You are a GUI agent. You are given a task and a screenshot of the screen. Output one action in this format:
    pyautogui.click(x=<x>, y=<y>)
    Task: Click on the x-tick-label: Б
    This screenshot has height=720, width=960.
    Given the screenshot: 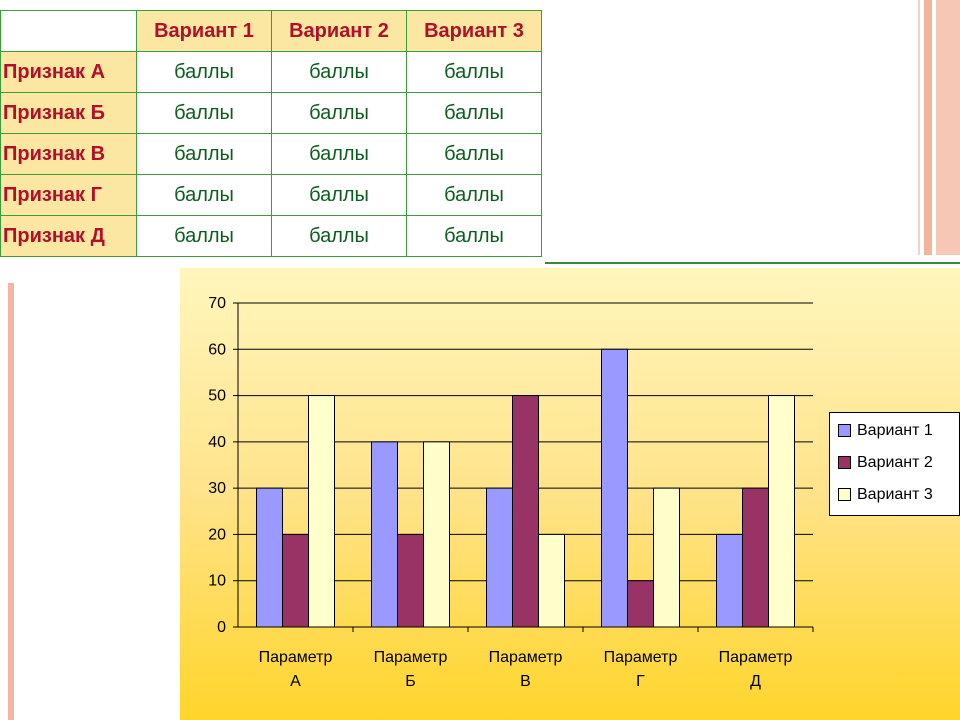 What is the action you would take?
    pyautogui.click(x=410, y=681)
    